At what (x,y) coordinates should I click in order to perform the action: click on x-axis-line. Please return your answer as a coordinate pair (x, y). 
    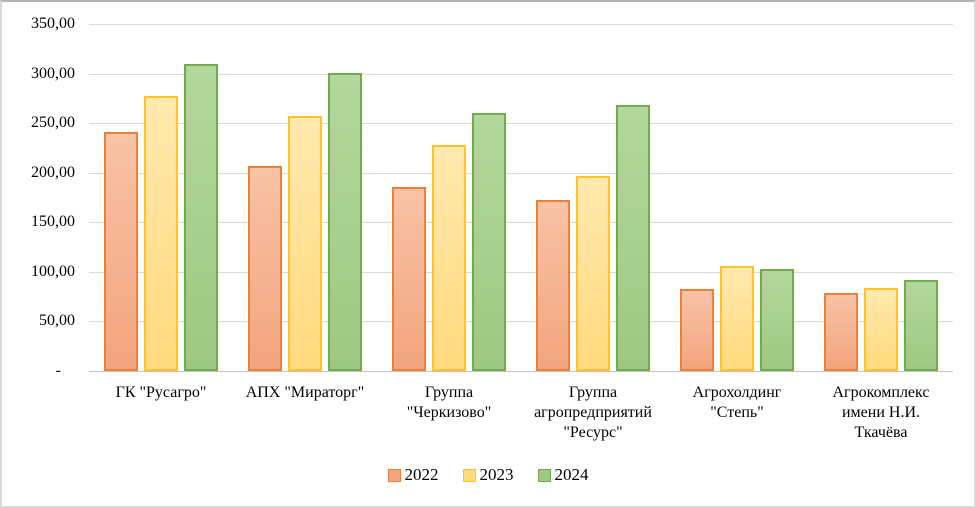
    Looking at the image, I should click on (521, 371).